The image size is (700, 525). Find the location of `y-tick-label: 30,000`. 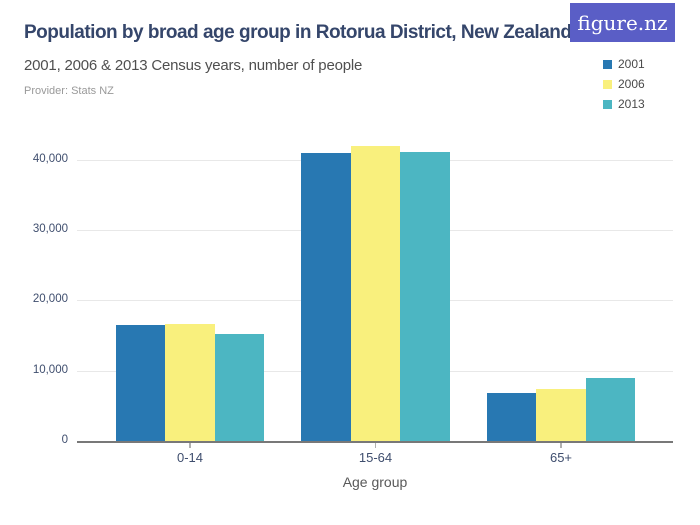

y-tick-label: 30,000 is located at coordinates (50, 229).